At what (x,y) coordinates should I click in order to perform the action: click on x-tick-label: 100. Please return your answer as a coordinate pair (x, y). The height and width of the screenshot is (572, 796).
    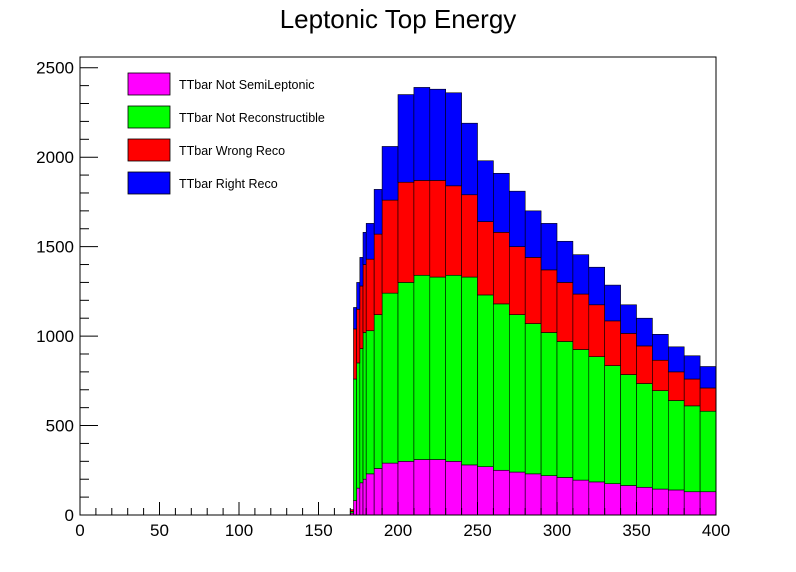
    Looking at the image, I should click on (239, 530).